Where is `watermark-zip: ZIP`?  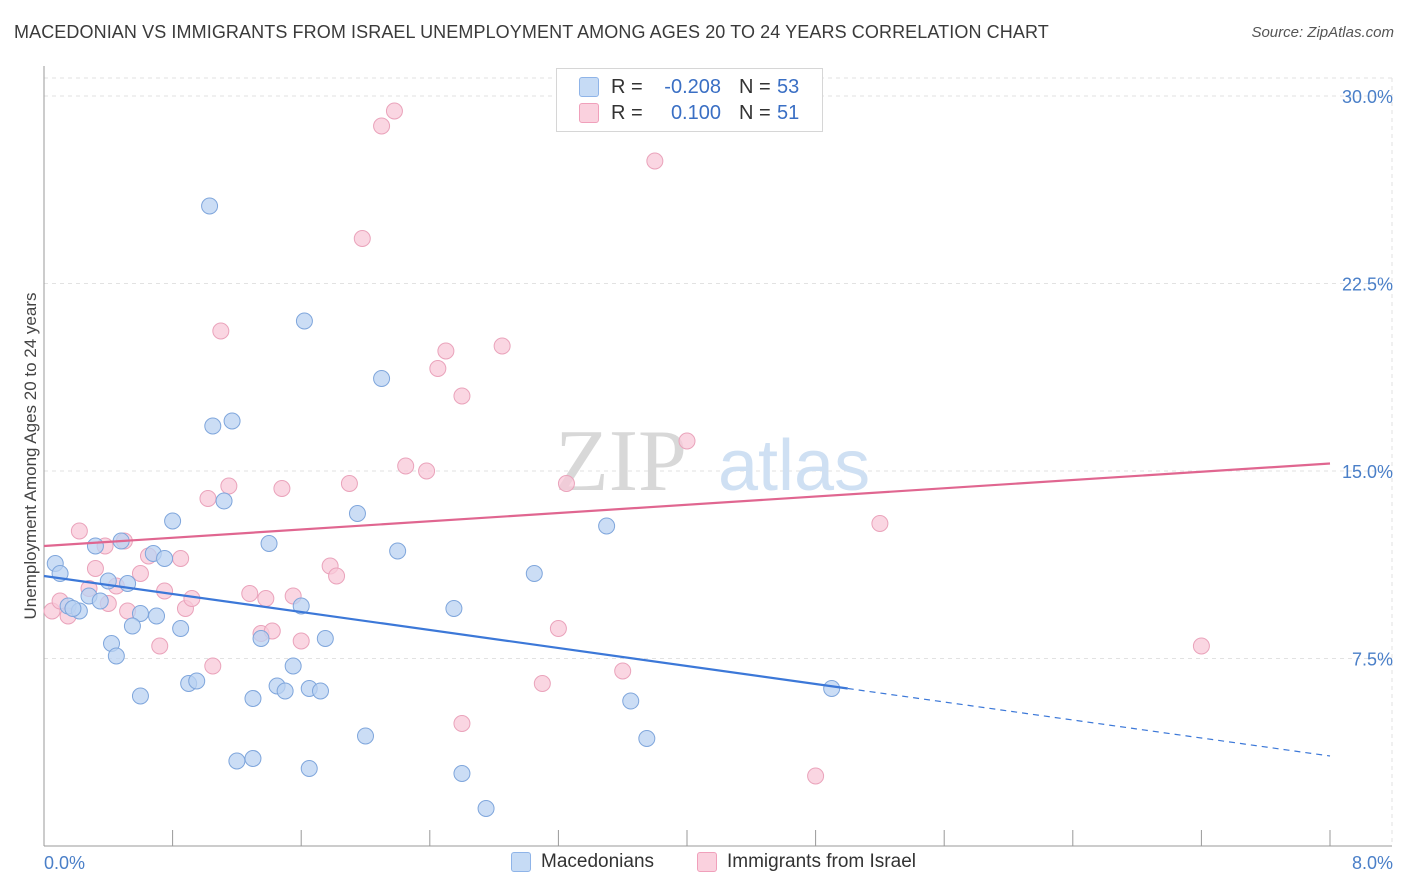
watermark-zip: ZIP is located at coordinates (621, 461).